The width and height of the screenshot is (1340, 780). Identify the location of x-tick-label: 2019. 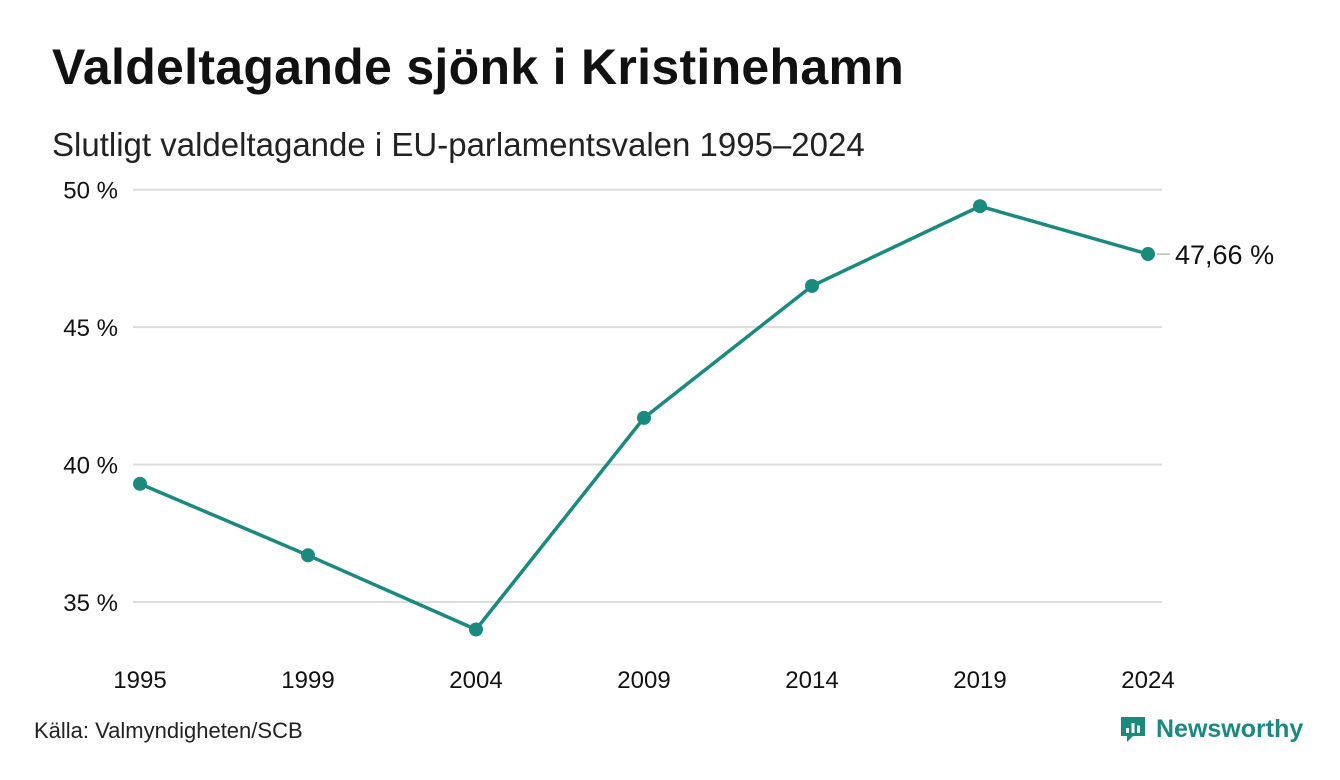
(979, 680).